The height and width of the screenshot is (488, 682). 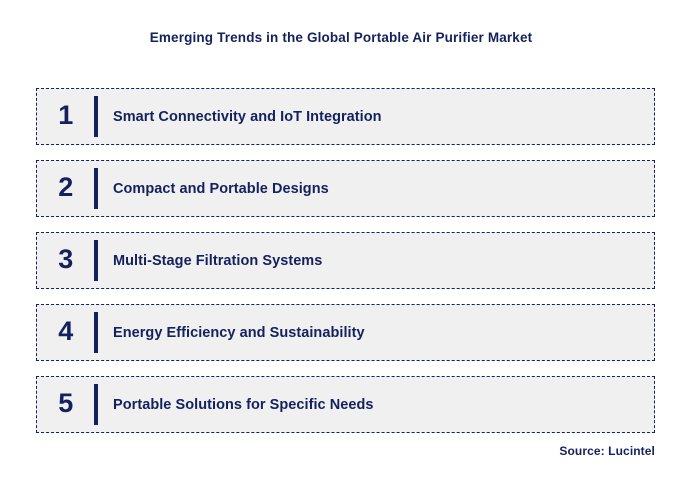 I want to click on rank-cell: 2, so click(x=65, y=188).